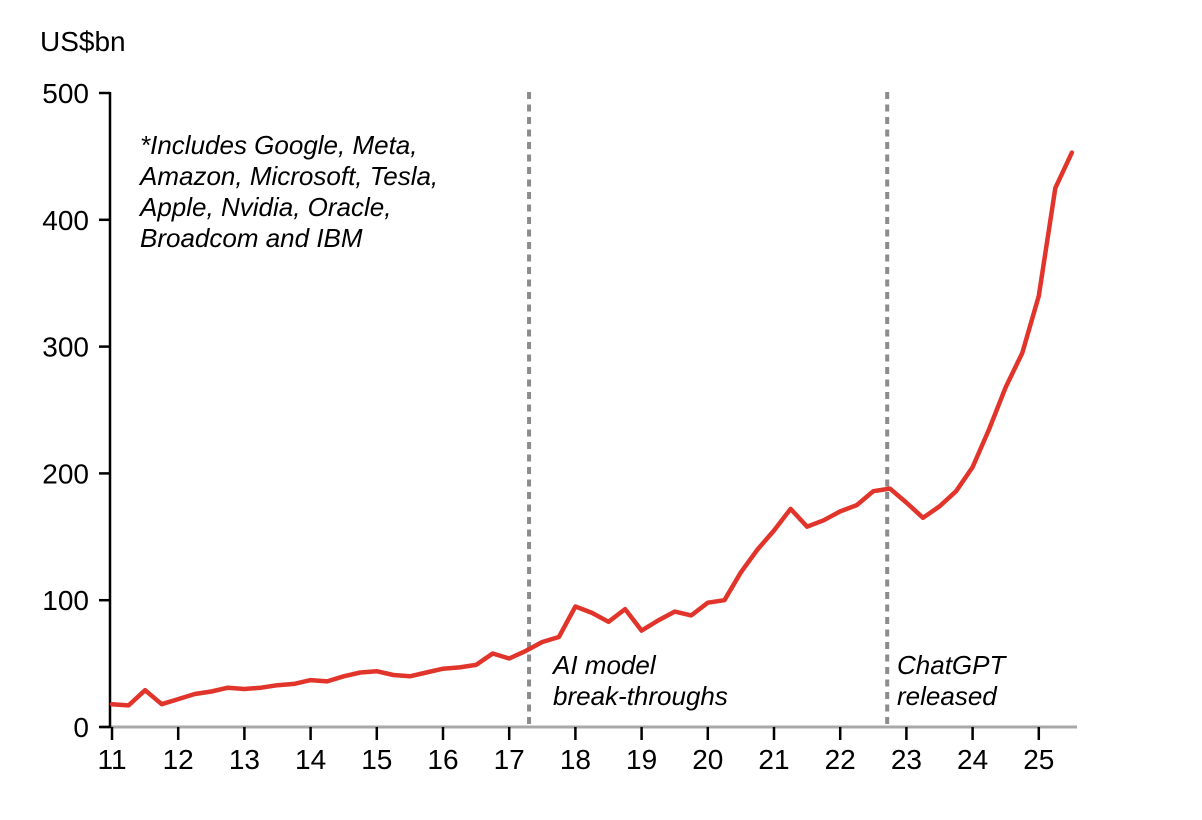  What do you see at coordinates (509, 759) in the screenshot?
I see `x-tick-label-17: 17` at bounding box center [509, 759].